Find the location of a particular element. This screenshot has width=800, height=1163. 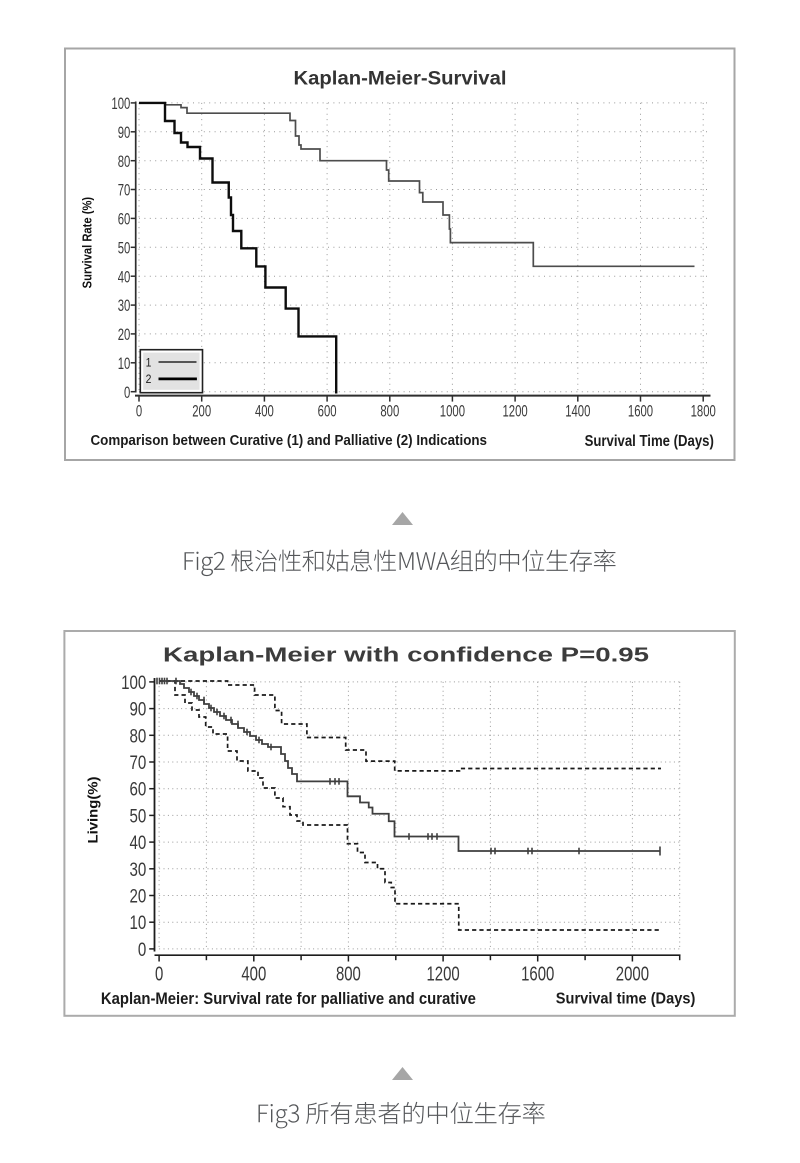

svg-text: 600 is located at coordinates (327, 411).